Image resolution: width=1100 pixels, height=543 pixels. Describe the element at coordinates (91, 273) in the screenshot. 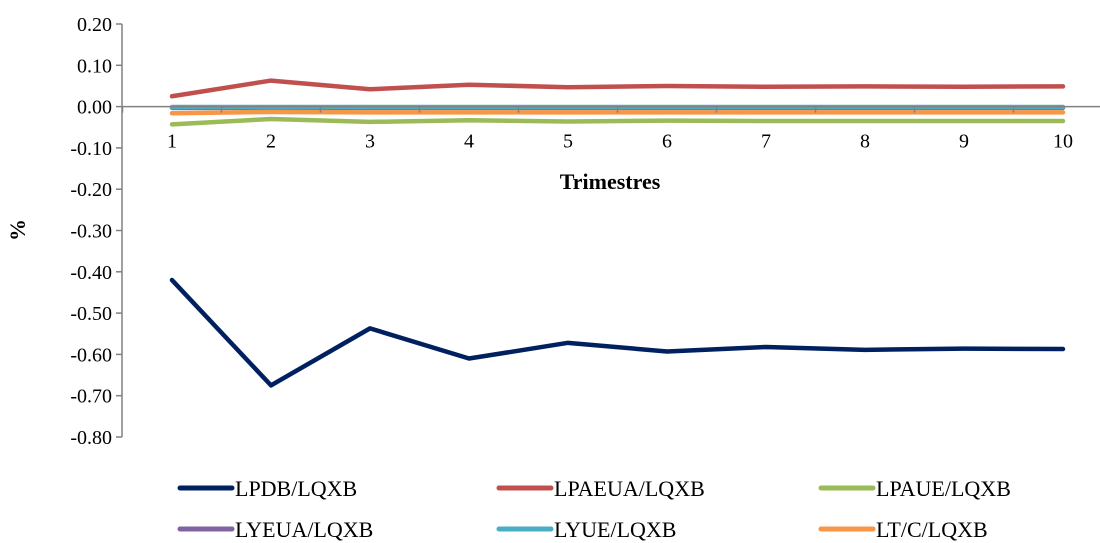

I see `y-tick-label: -0.40` at that location.